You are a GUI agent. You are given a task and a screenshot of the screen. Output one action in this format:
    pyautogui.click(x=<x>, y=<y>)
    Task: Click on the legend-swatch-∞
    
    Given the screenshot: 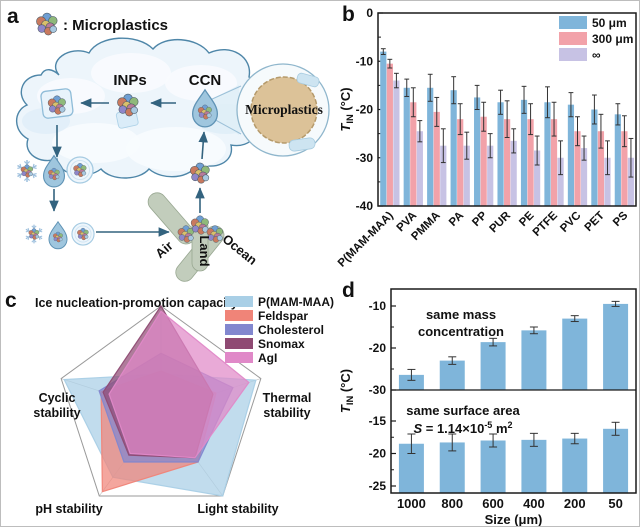 What is the action you would take?
    pyautogui.click(x=573, y=54)
    